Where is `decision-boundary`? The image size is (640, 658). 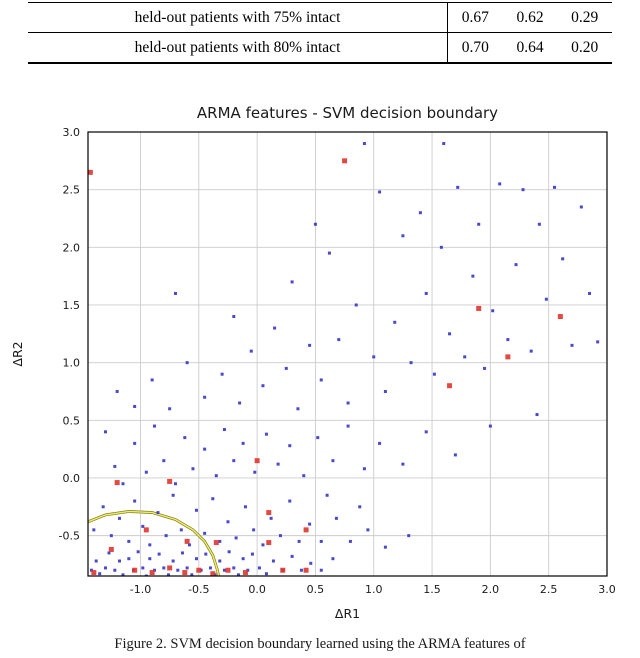 decision-boundary is located at coordinates (154, 543).